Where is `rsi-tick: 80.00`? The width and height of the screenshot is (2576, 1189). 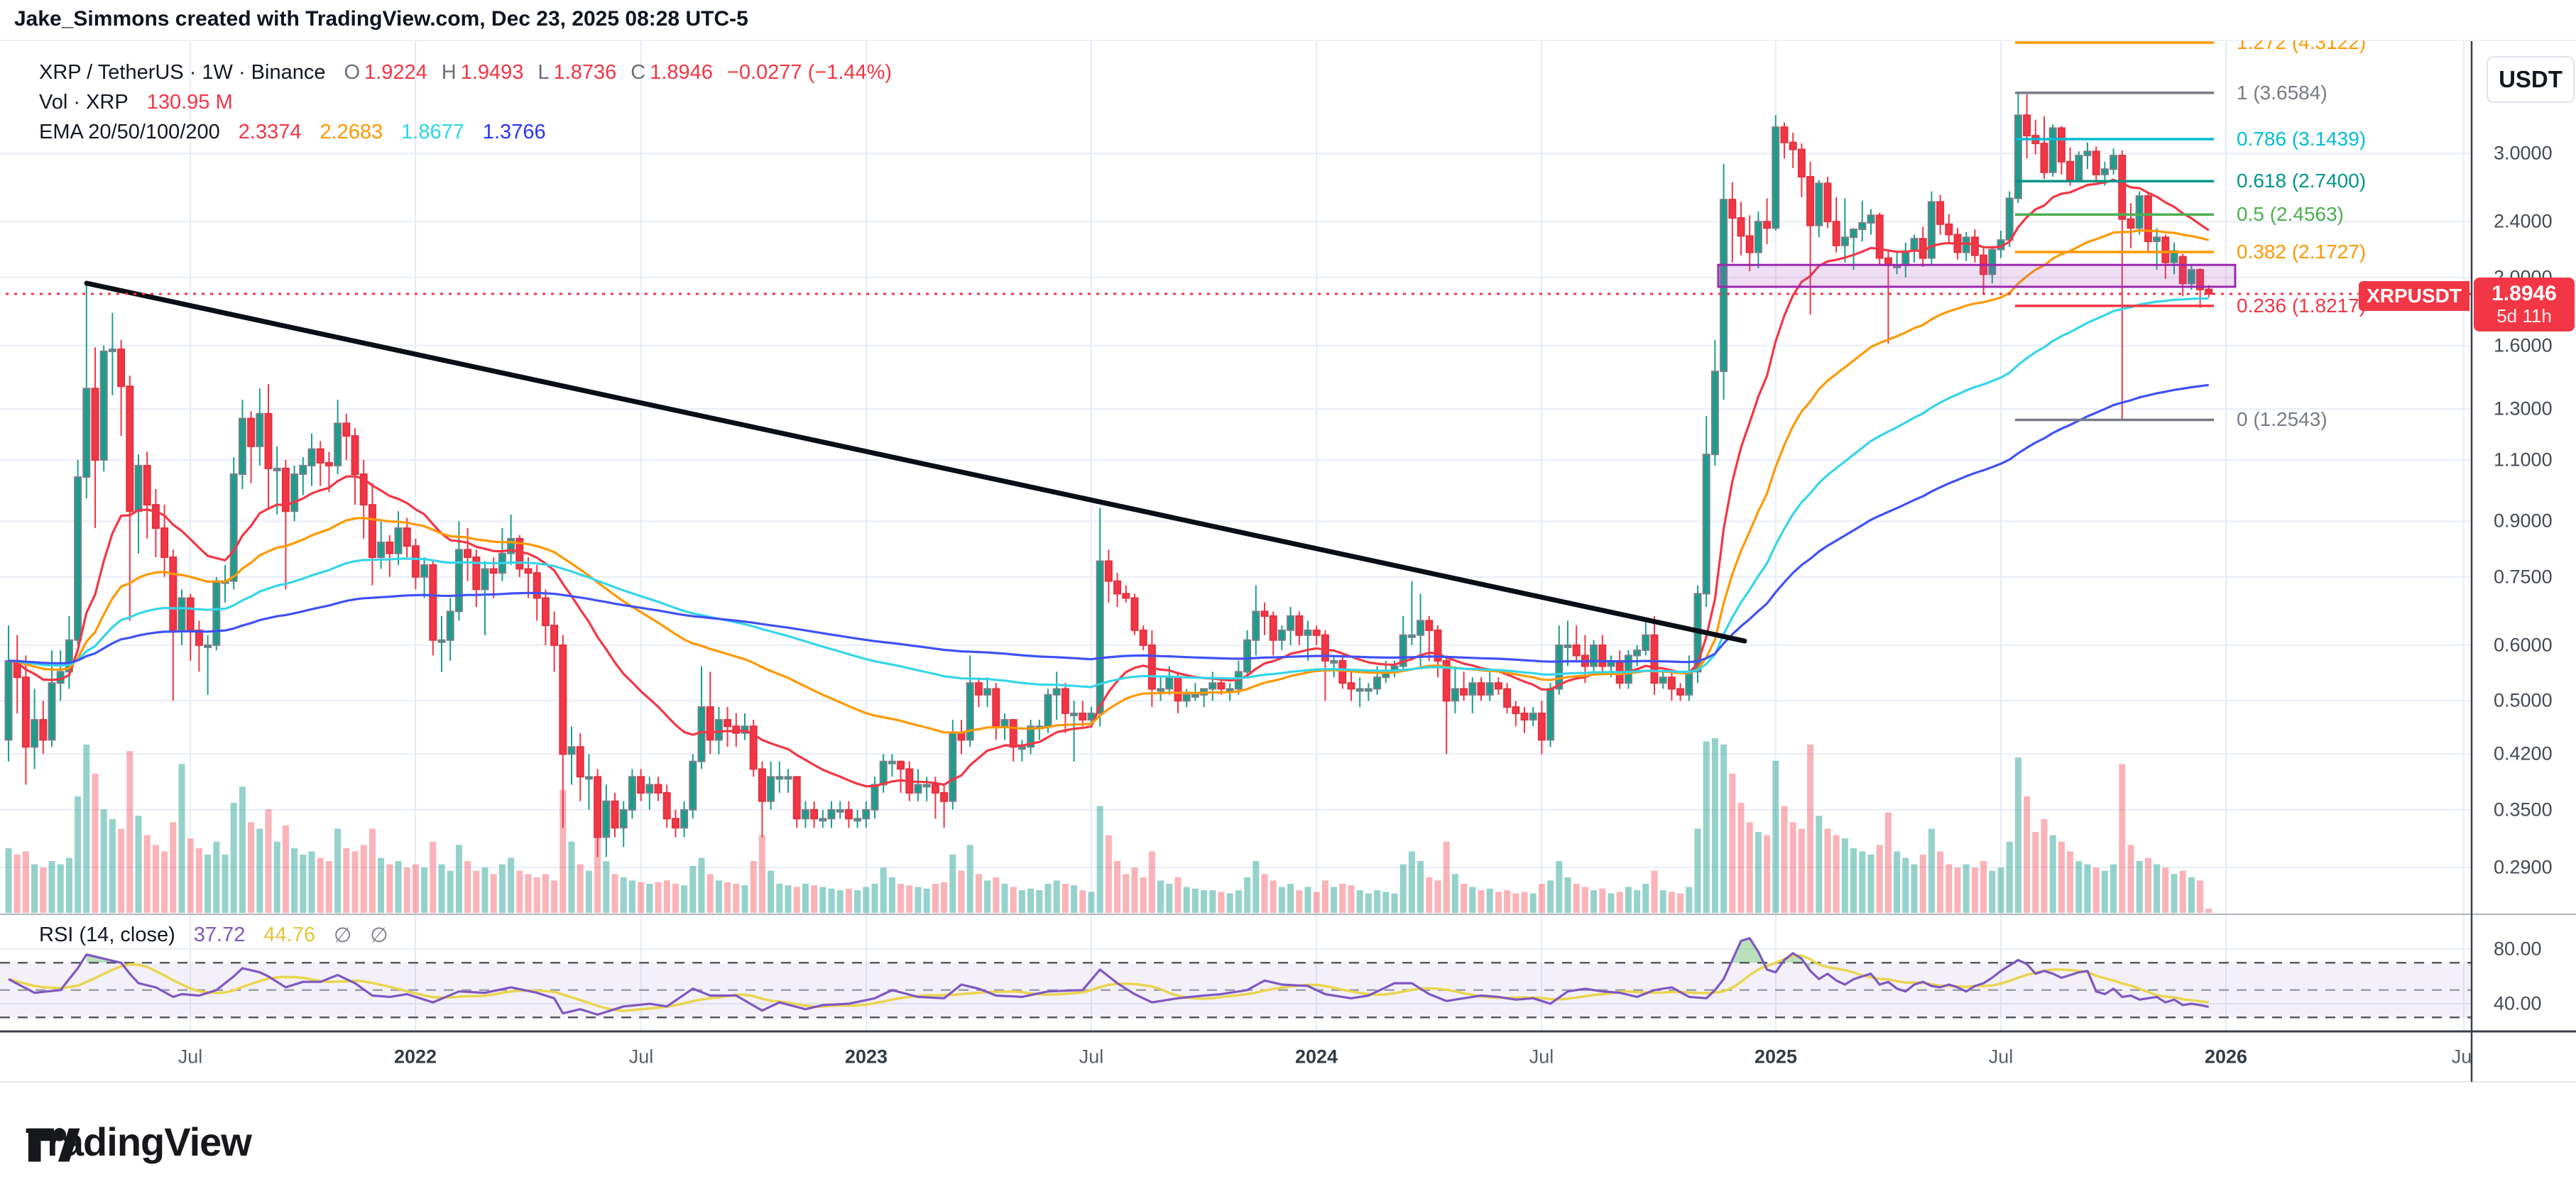
rsi-tick: 80.00 is located at coordinates (2518, 949).